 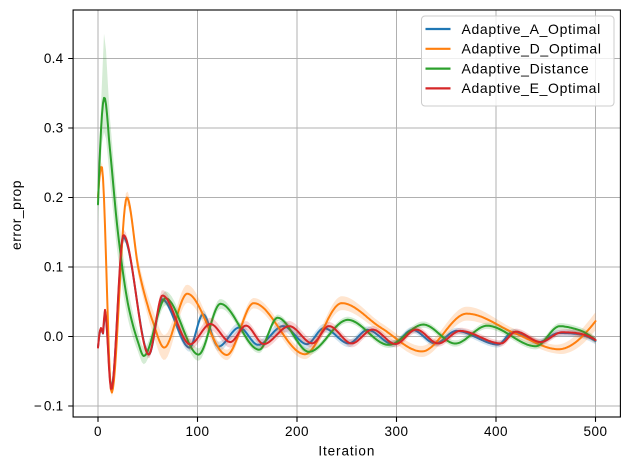 What do you see at coordinates (496, 431) in the screenshot?
I see `svg-text: 400` at bounding box center [496, 431].